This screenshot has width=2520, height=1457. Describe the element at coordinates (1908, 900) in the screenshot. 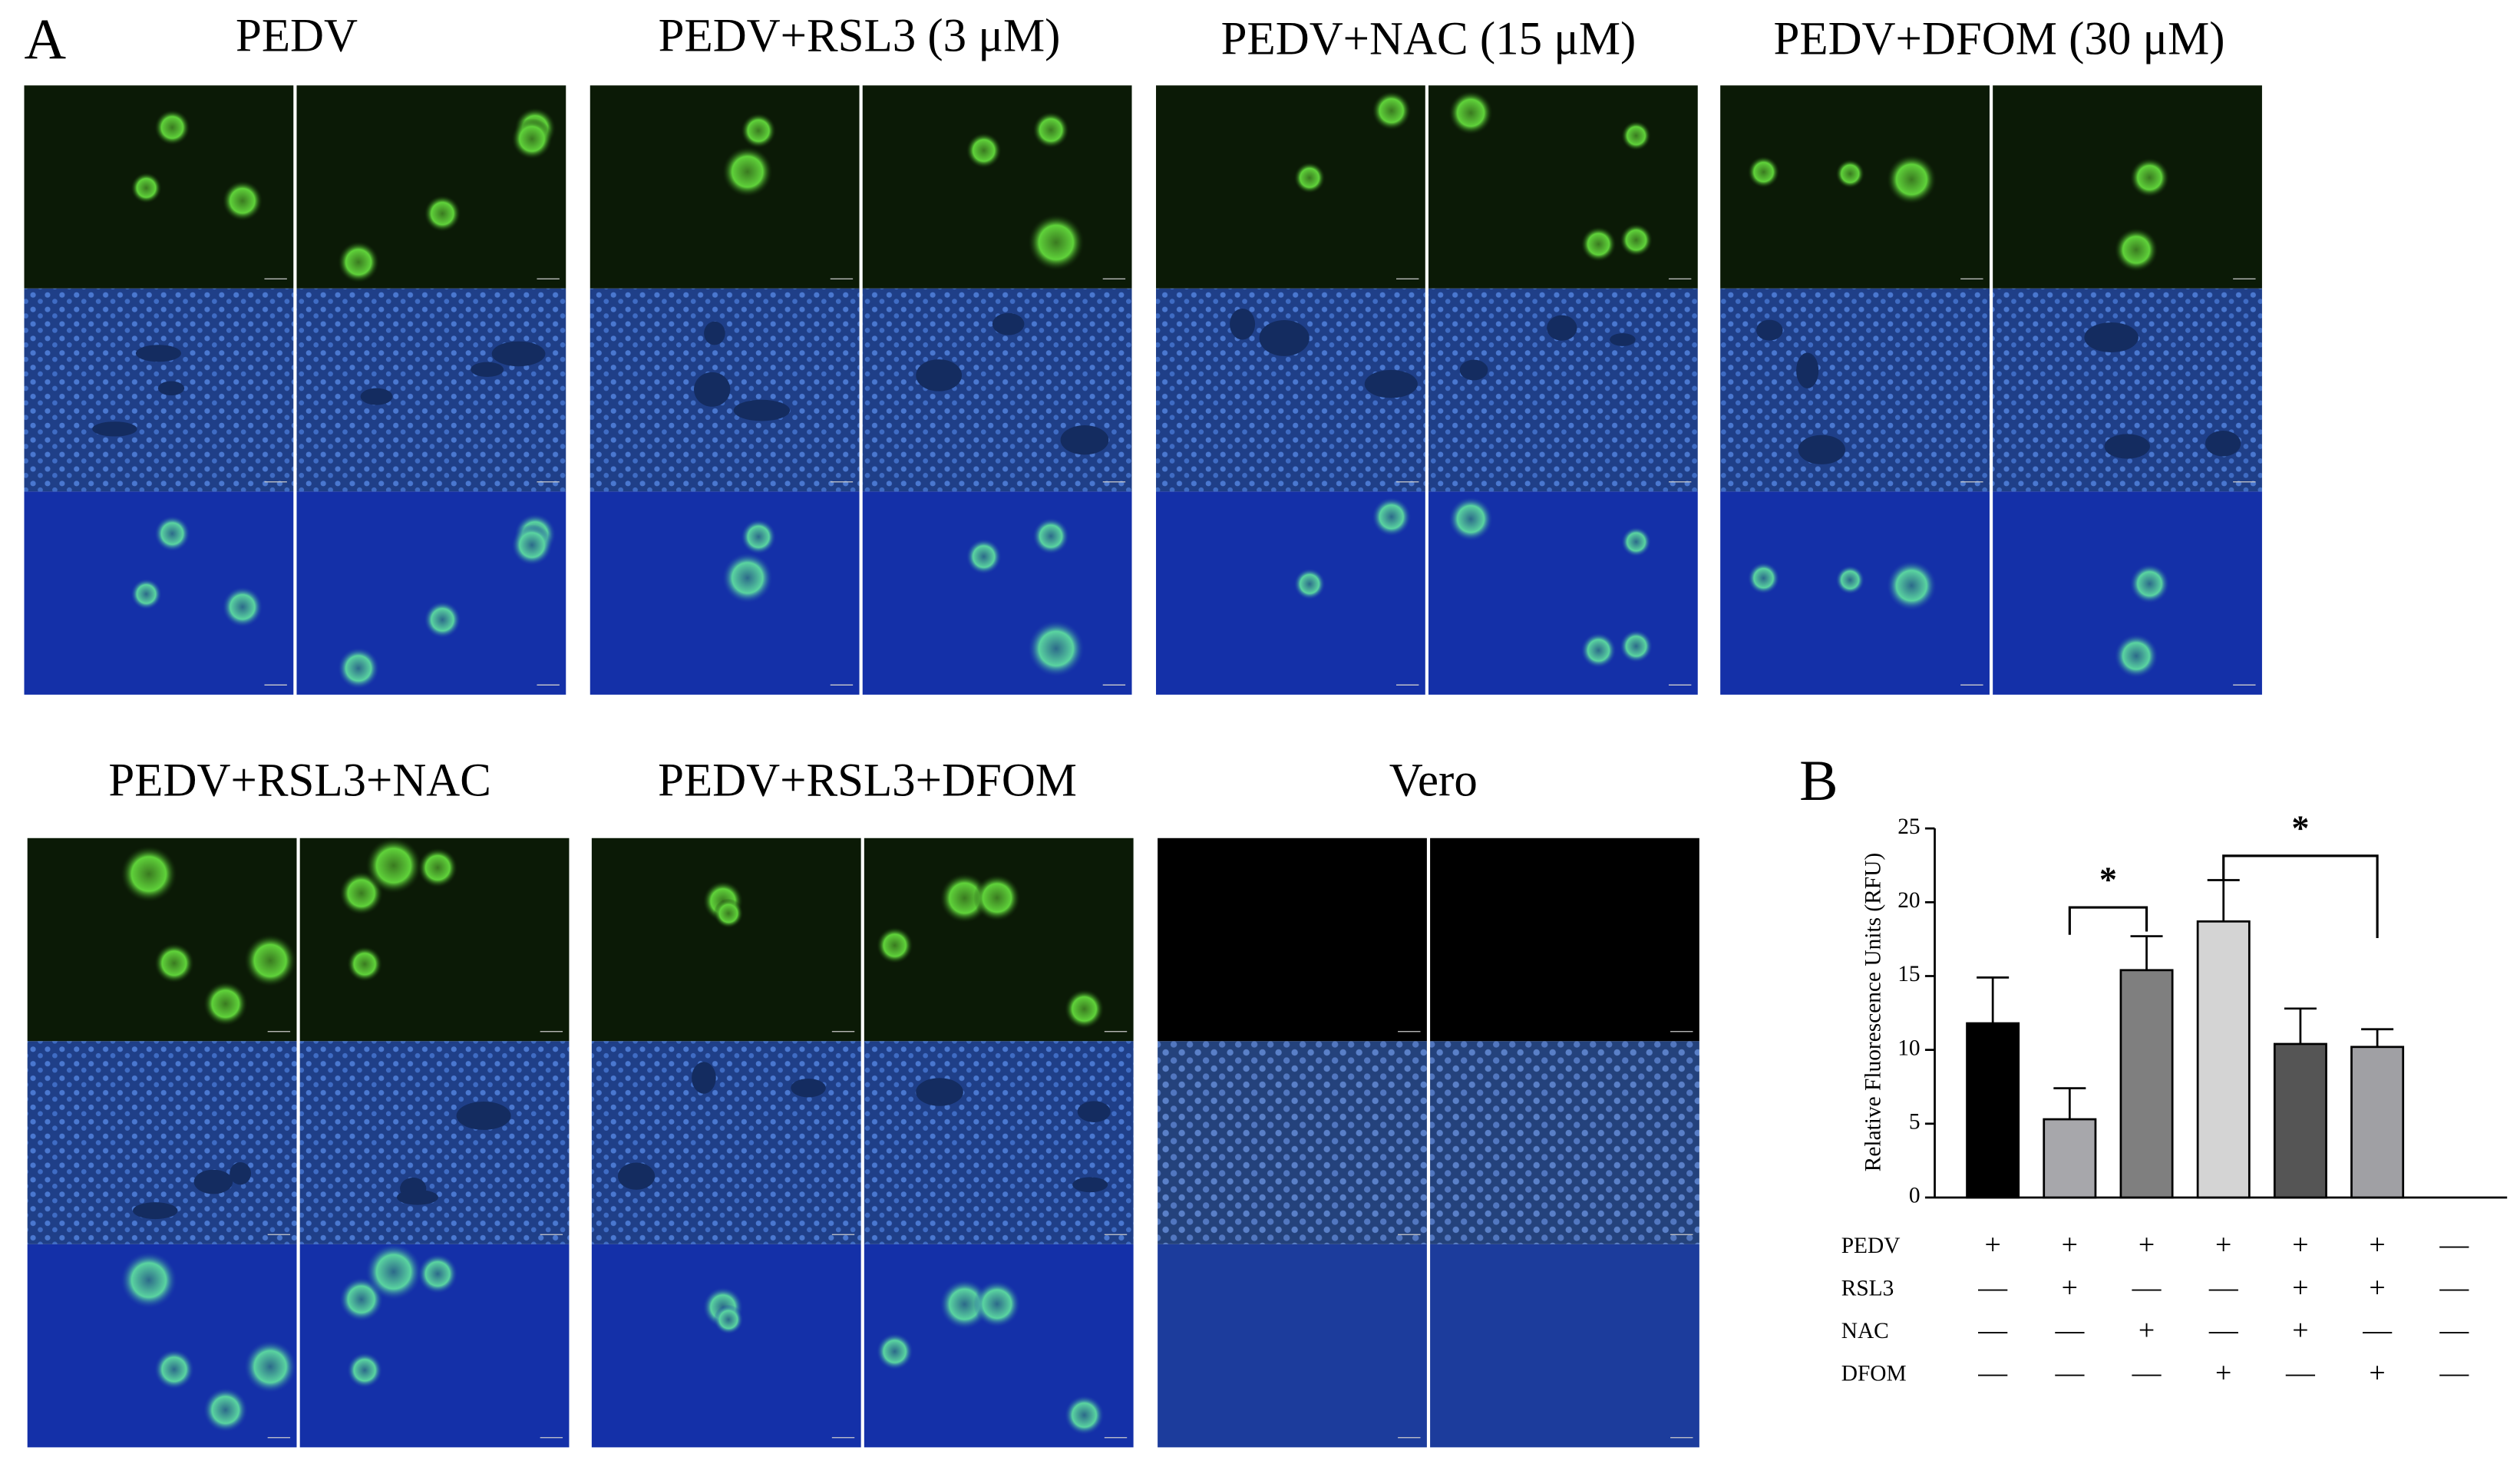

I see `y-tick-label: 20` at that location.